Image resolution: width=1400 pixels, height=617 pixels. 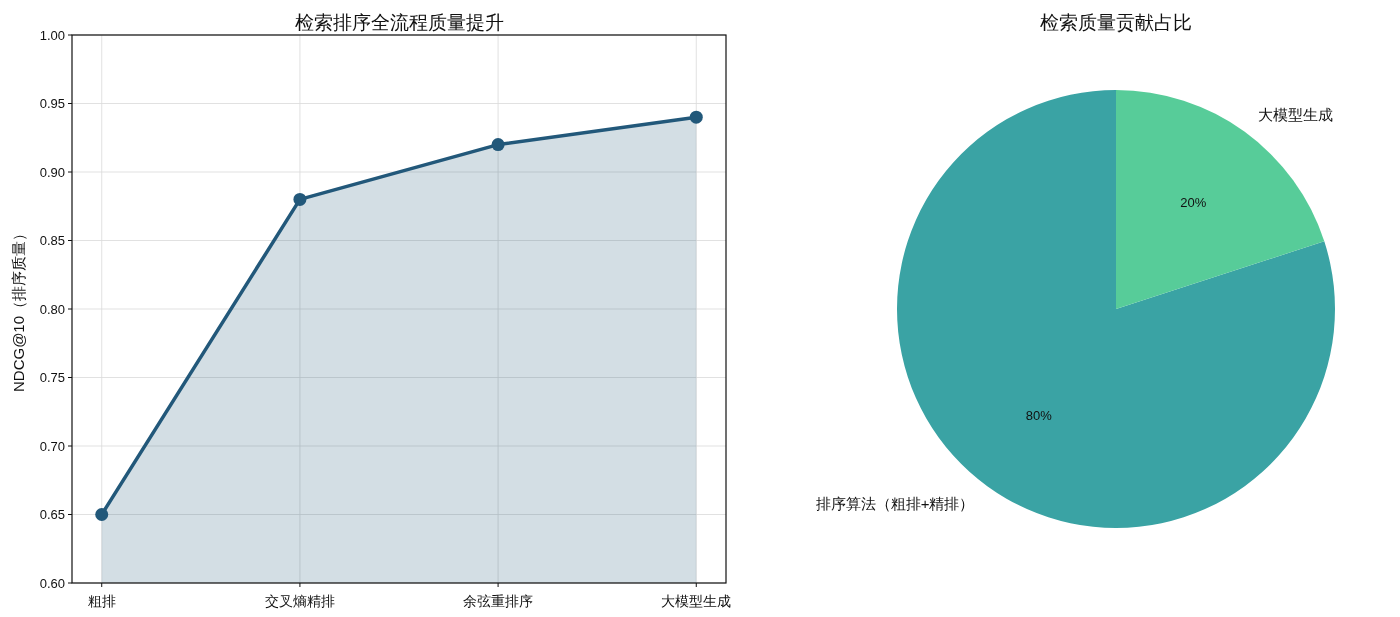 What do you see at coordinates (1295, 114) in the screenshot?
I see `slice-label: 大模型生成` at bounding box center [1295, 114].